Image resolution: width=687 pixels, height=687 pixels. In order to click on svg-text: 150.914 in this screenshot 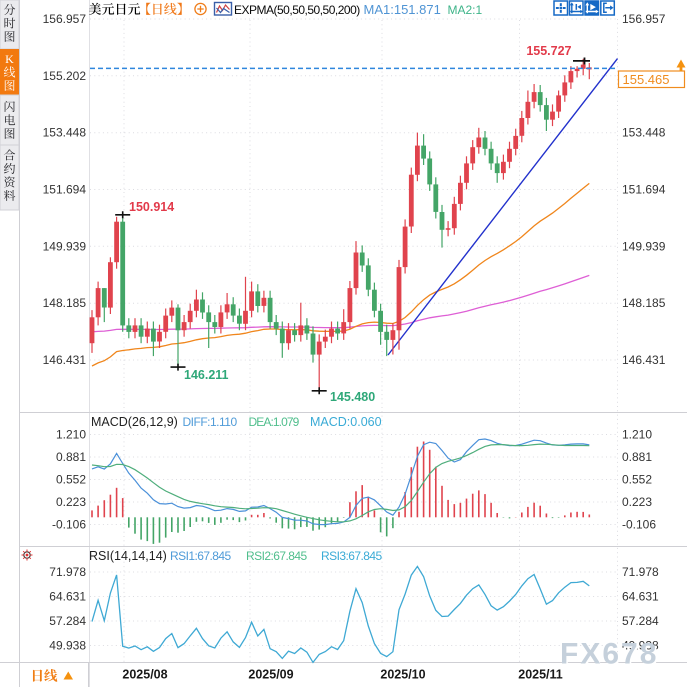, I will do `click(151, 207)`.